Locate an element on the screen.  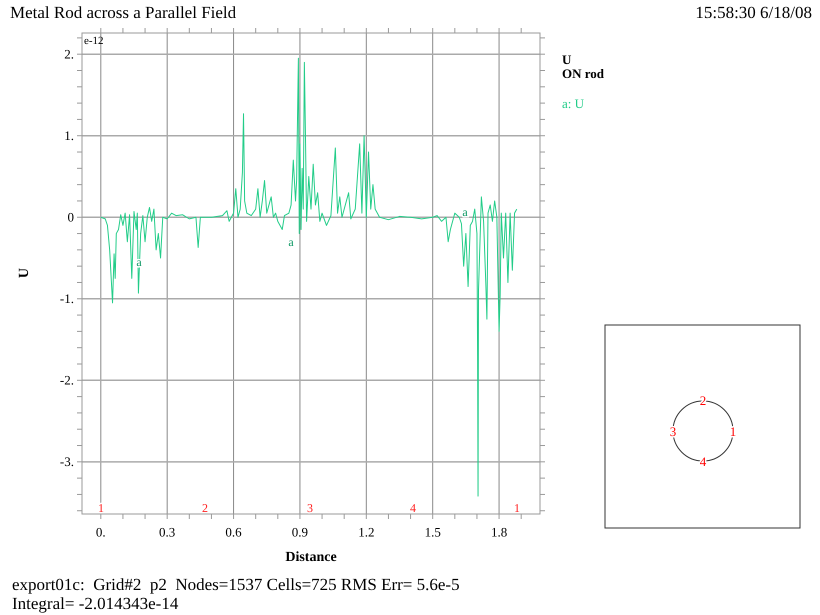
y-axis-title: U is located at coordinates (24, 273).